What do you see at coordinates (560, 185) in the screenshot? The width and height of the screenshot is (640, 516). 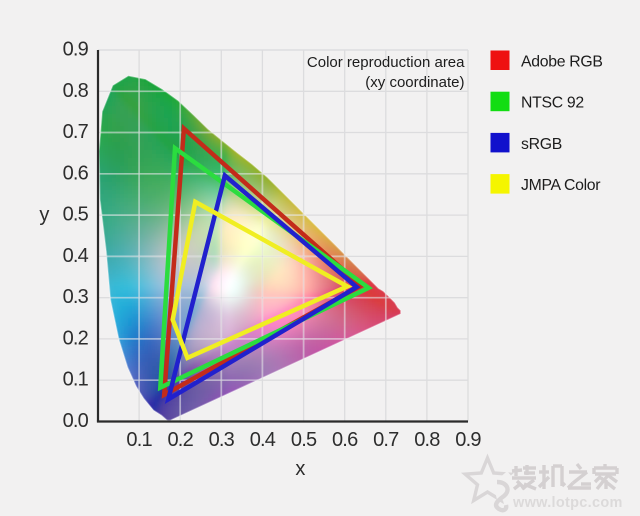 I see `svg-text: JMPA Color` at bounding box center [560, 185].